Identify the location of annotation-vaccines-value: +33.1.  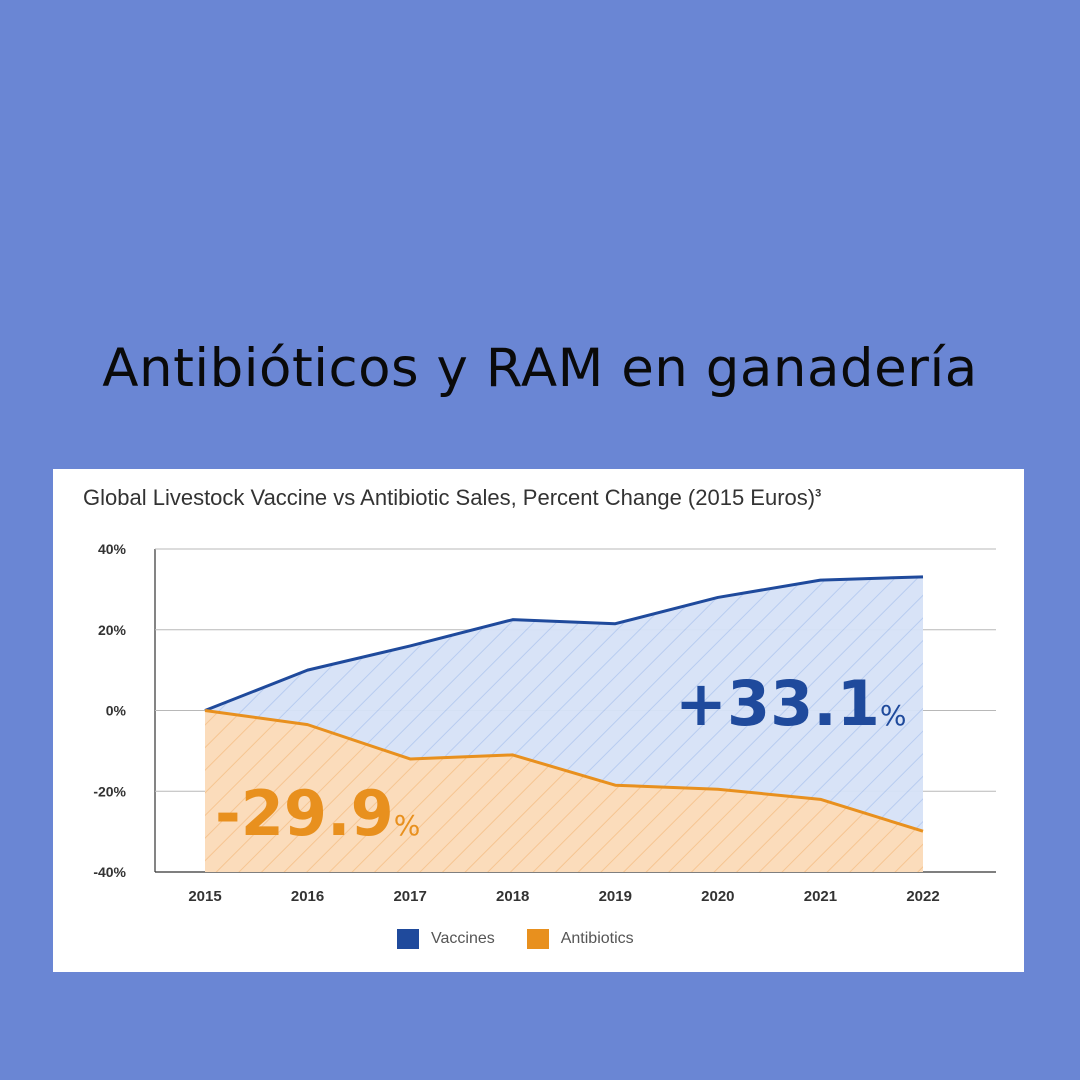
(777, 703).